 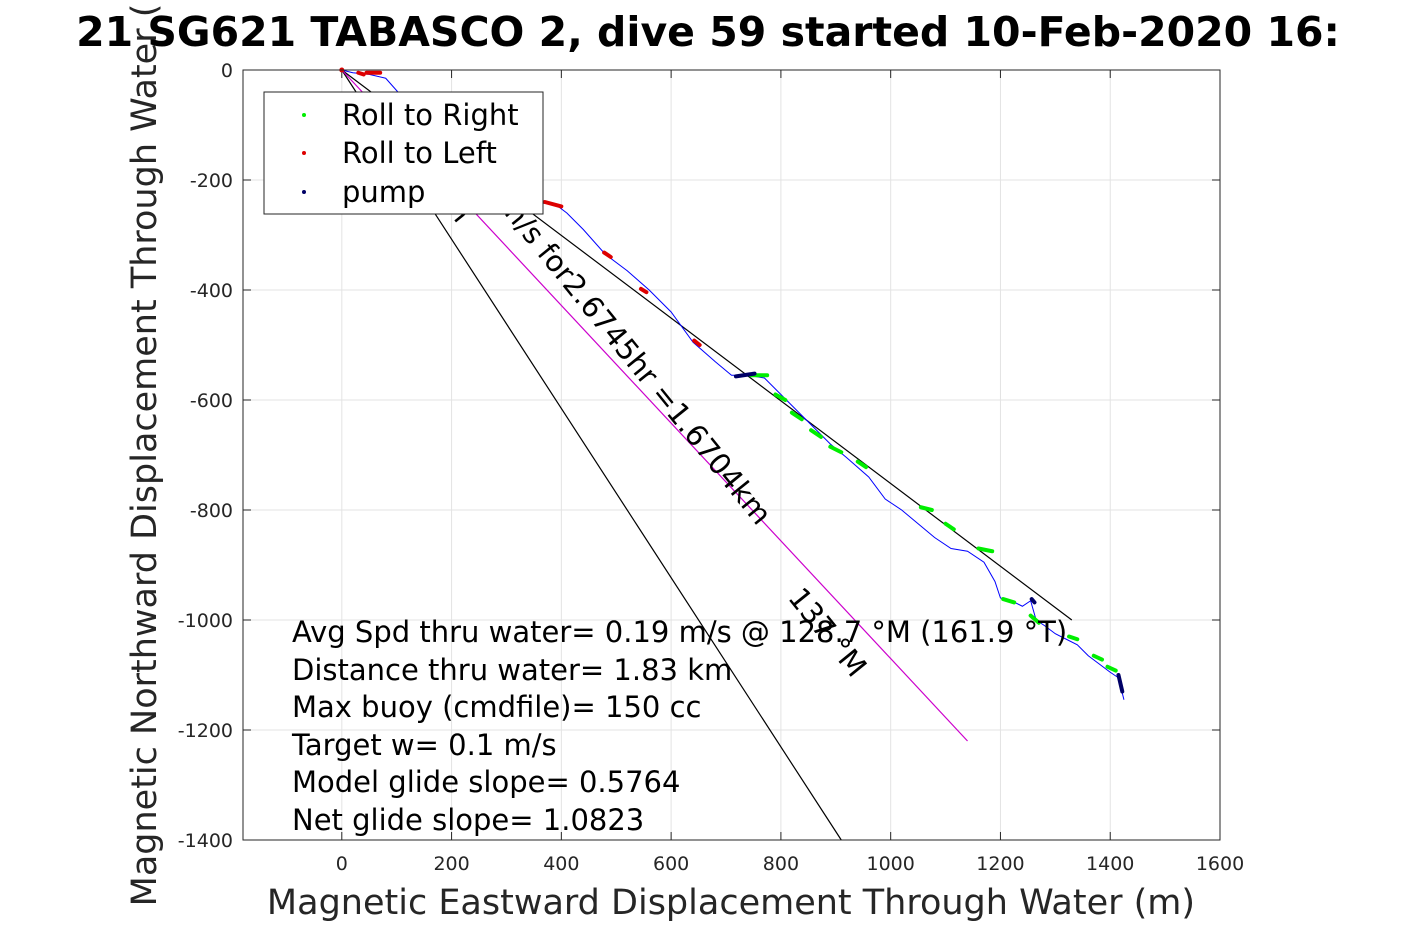 What do you see at coordinates (561, 864) in the screenshot?
I see `x-tick-label: 400` at bounding box center [561, 864].